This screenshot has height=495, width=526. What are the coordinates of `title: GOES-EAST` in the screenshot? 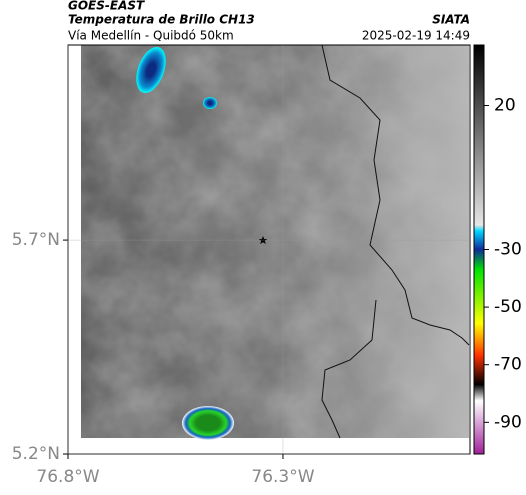 It's located at (106, 6).